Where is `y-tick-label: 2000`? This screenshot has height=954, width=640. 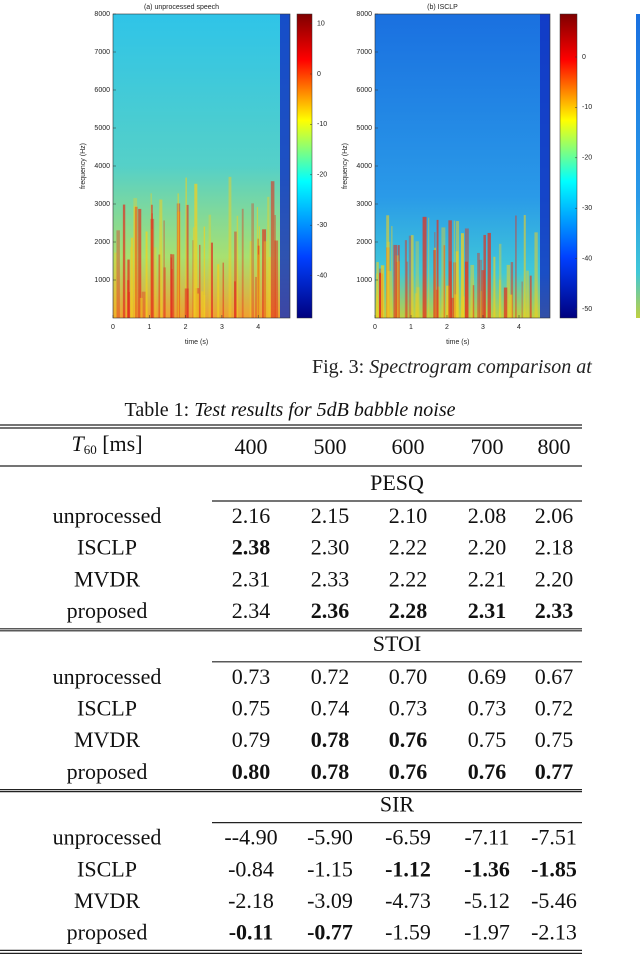
y-tick-label: 2000 is located at coordinates (102, 242).